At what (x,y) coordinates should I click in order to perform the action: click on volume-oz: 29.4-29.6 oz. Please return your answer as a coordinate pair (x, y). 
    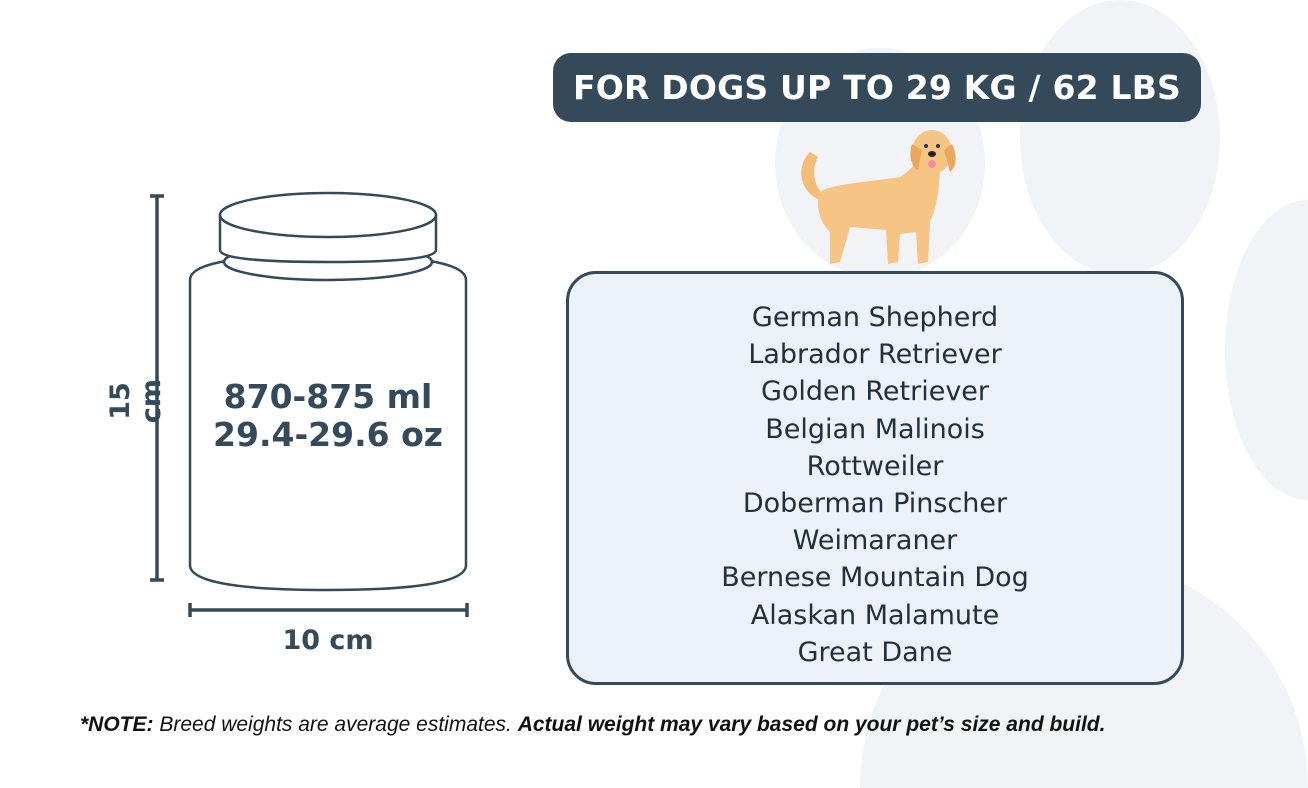
    Looking at the image, I should click on (328, 434).